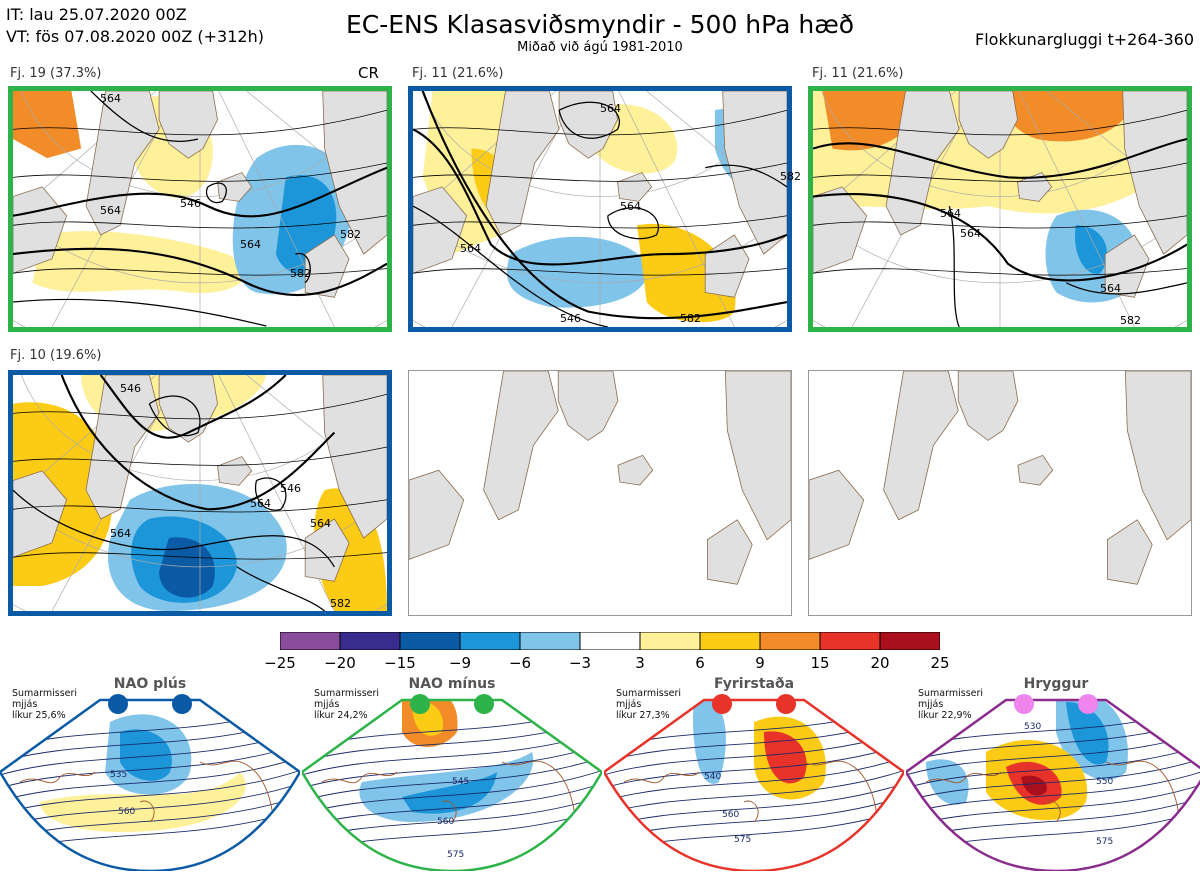 This screenshot has width=1200, height=875. Describe the element at coordinates (183, 193) in the screenshot. I see `anomaly-fill` at that location.